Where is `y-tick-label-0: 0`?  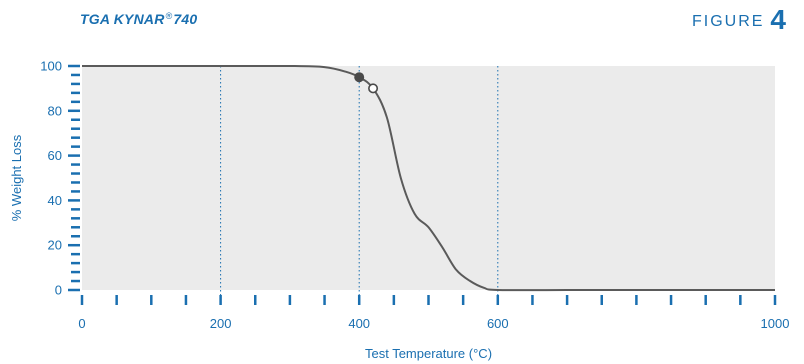 y-tick-label-0: 0 is located at coordinates (58, 290).